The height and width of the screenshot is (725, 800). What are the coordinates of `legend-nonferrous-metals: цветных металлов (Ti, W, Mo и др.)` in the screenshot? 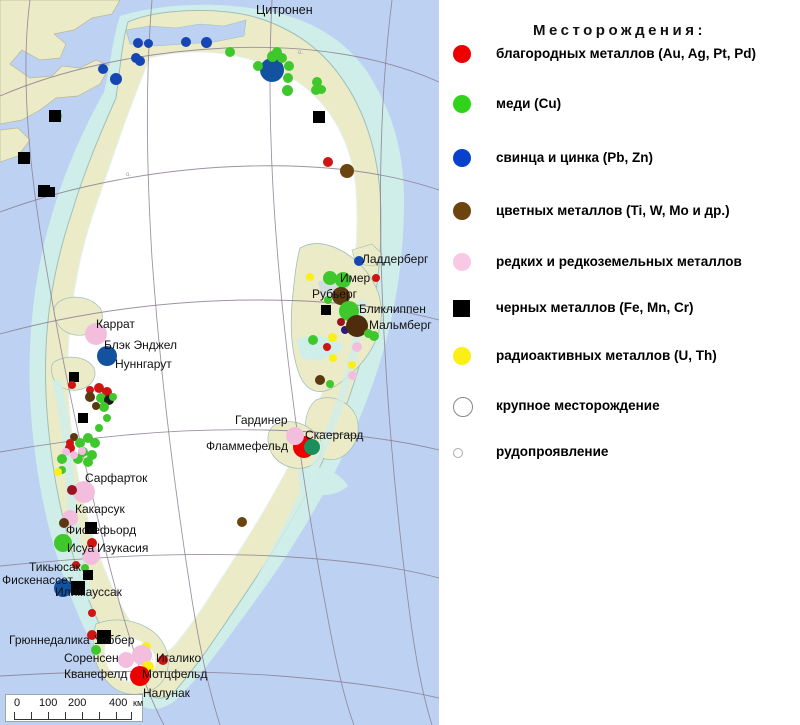 It's located at (619, 211).